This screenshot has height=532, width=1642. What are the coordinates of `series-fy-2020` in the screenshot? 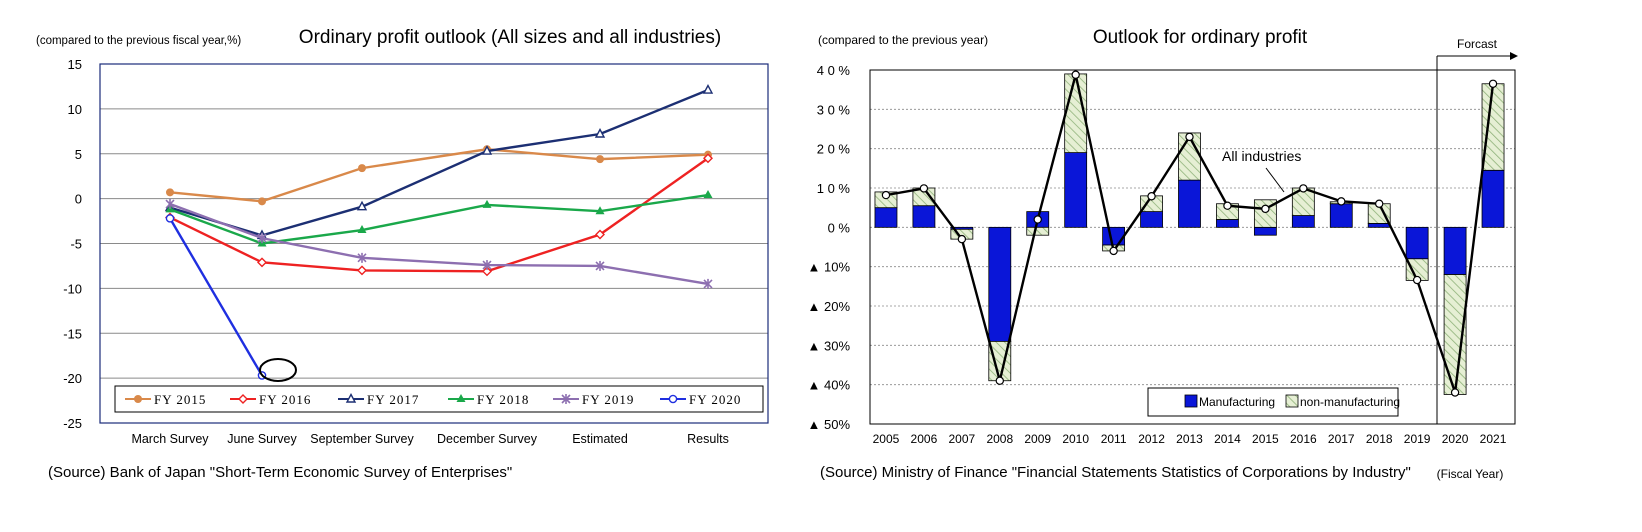 It's located at (216, 297).